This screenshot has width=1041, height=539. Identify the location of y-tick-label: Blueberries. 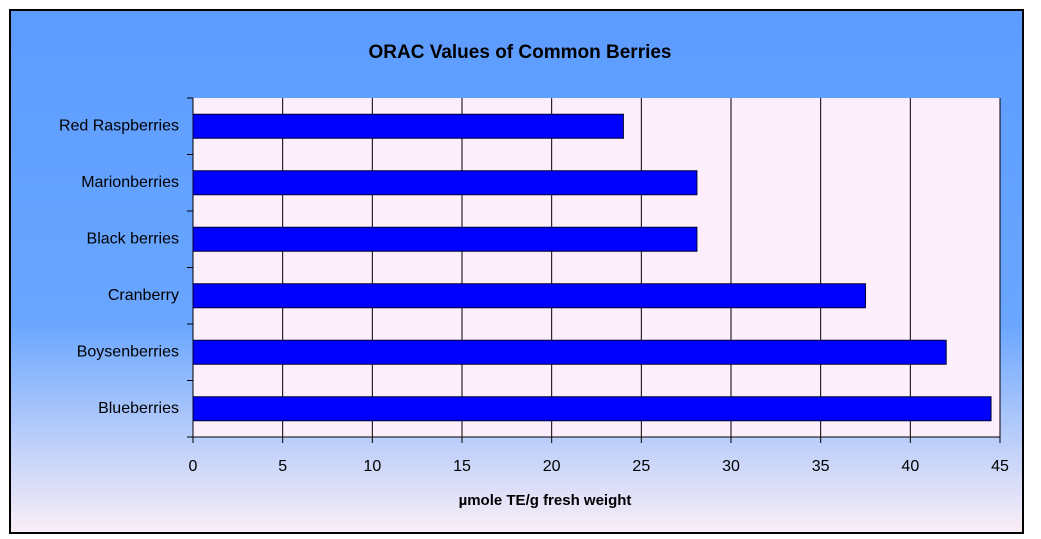
(138, 408).